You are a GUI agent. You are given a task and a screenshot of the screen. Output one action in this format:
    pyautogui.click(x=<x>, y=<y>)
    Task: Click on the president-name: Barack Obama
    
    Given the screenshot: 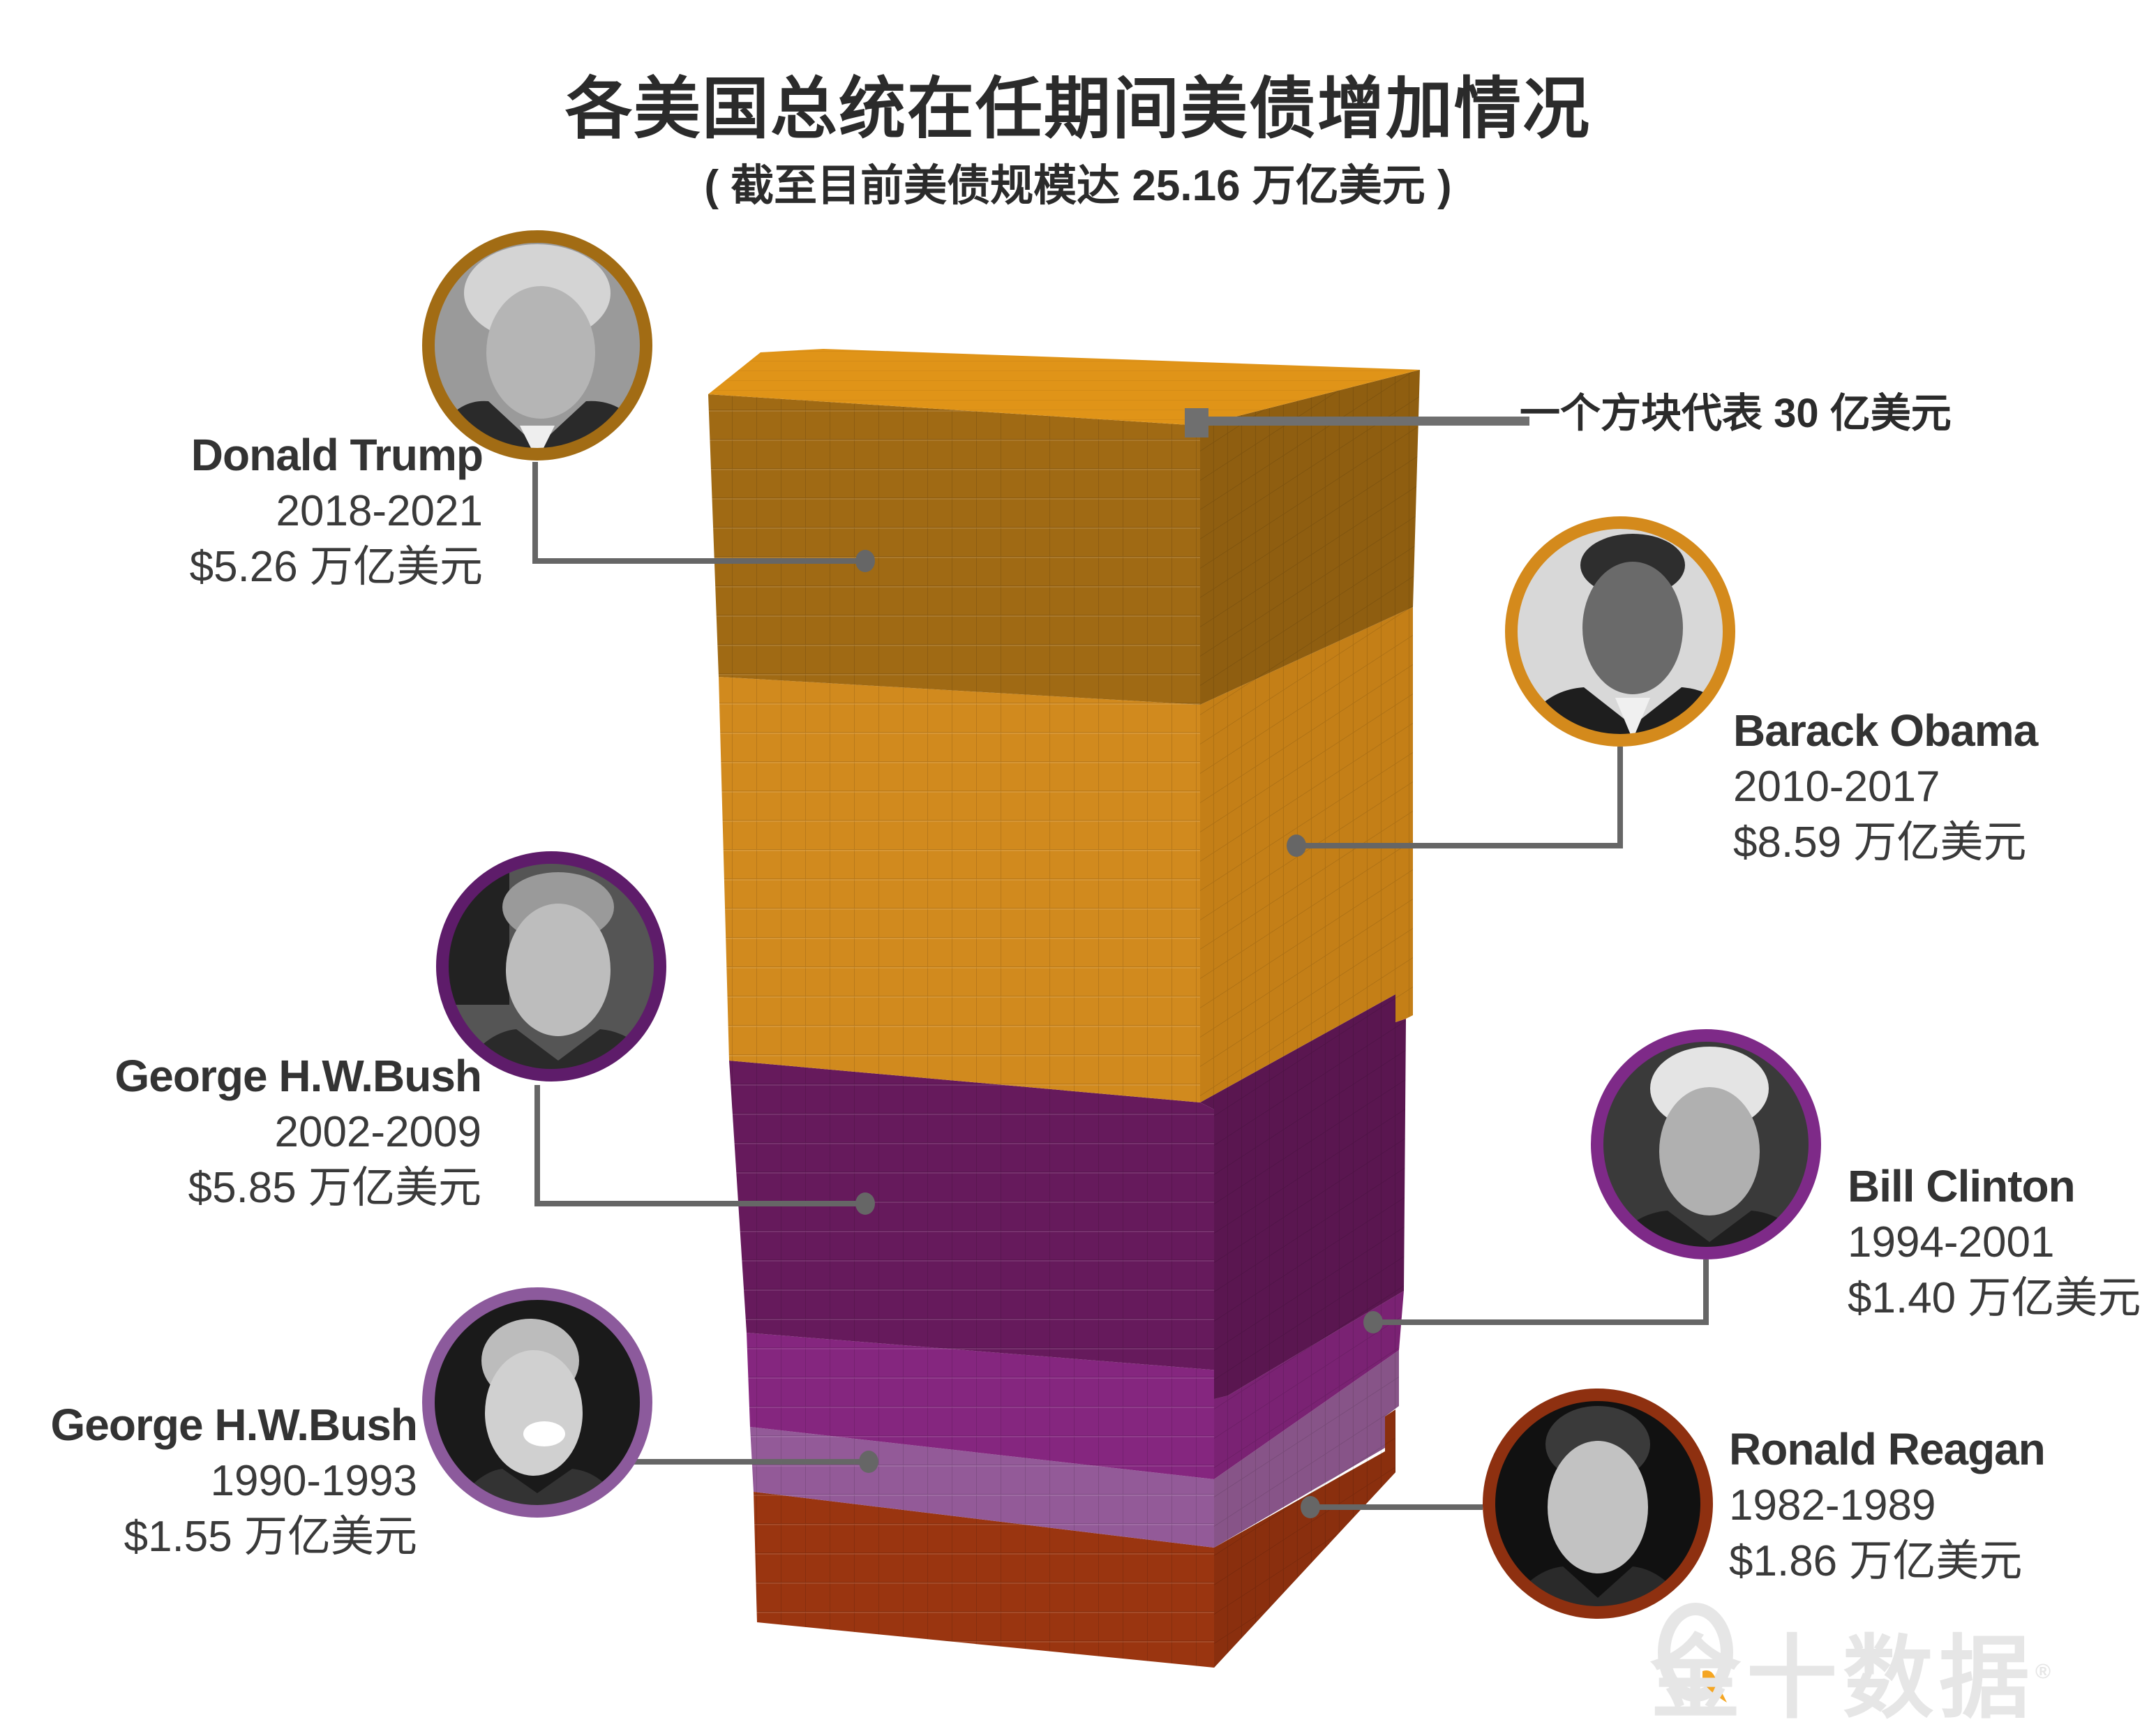 What is the action you would take?
    pyautogui.click(x=1885, y=730)
    